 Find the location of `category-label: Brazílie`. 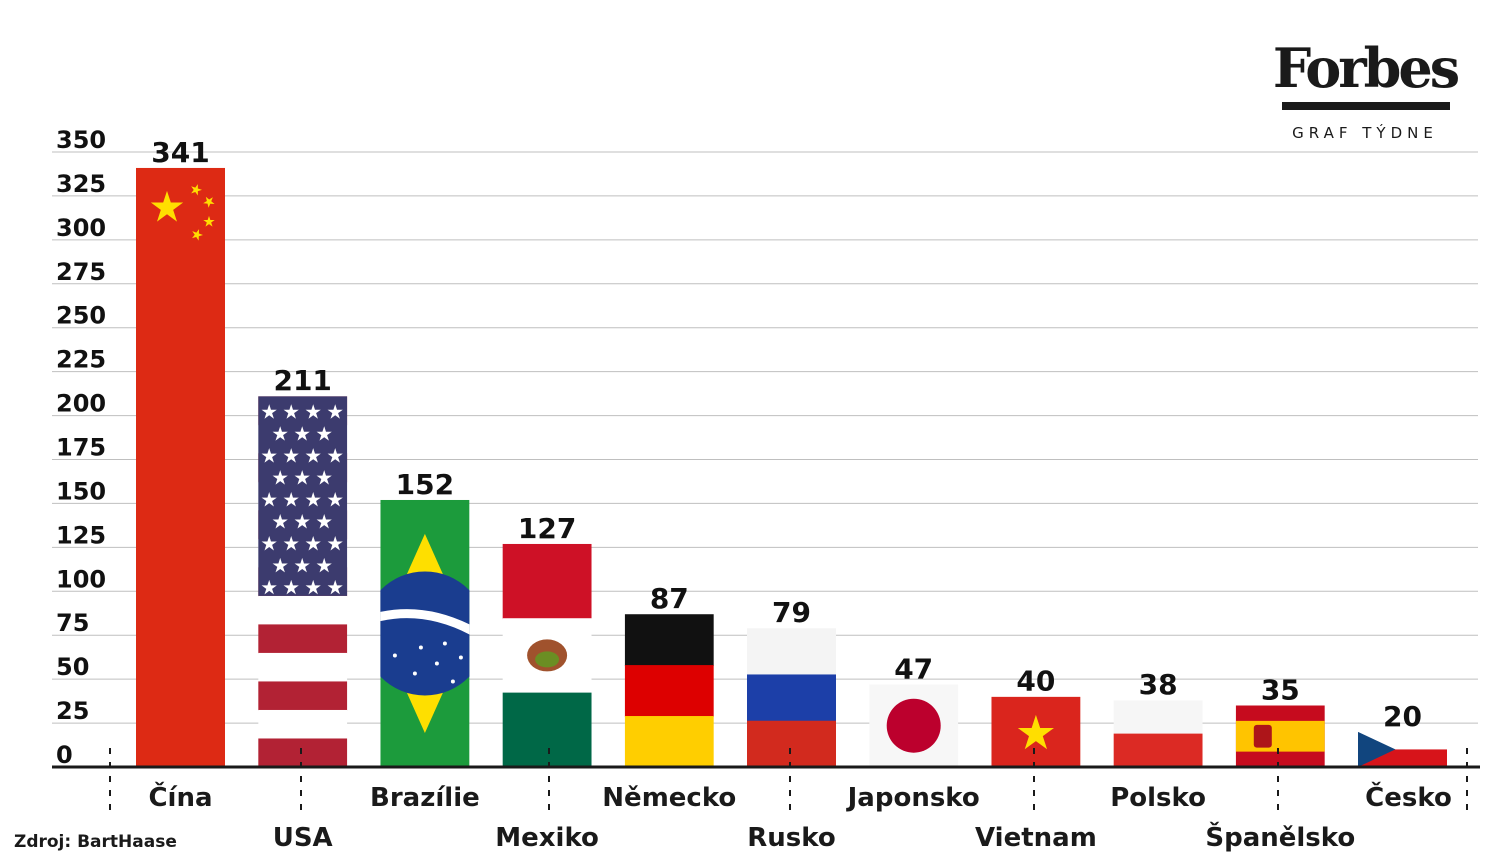

category-label: Brazílie is located at coordinates (425, 798).